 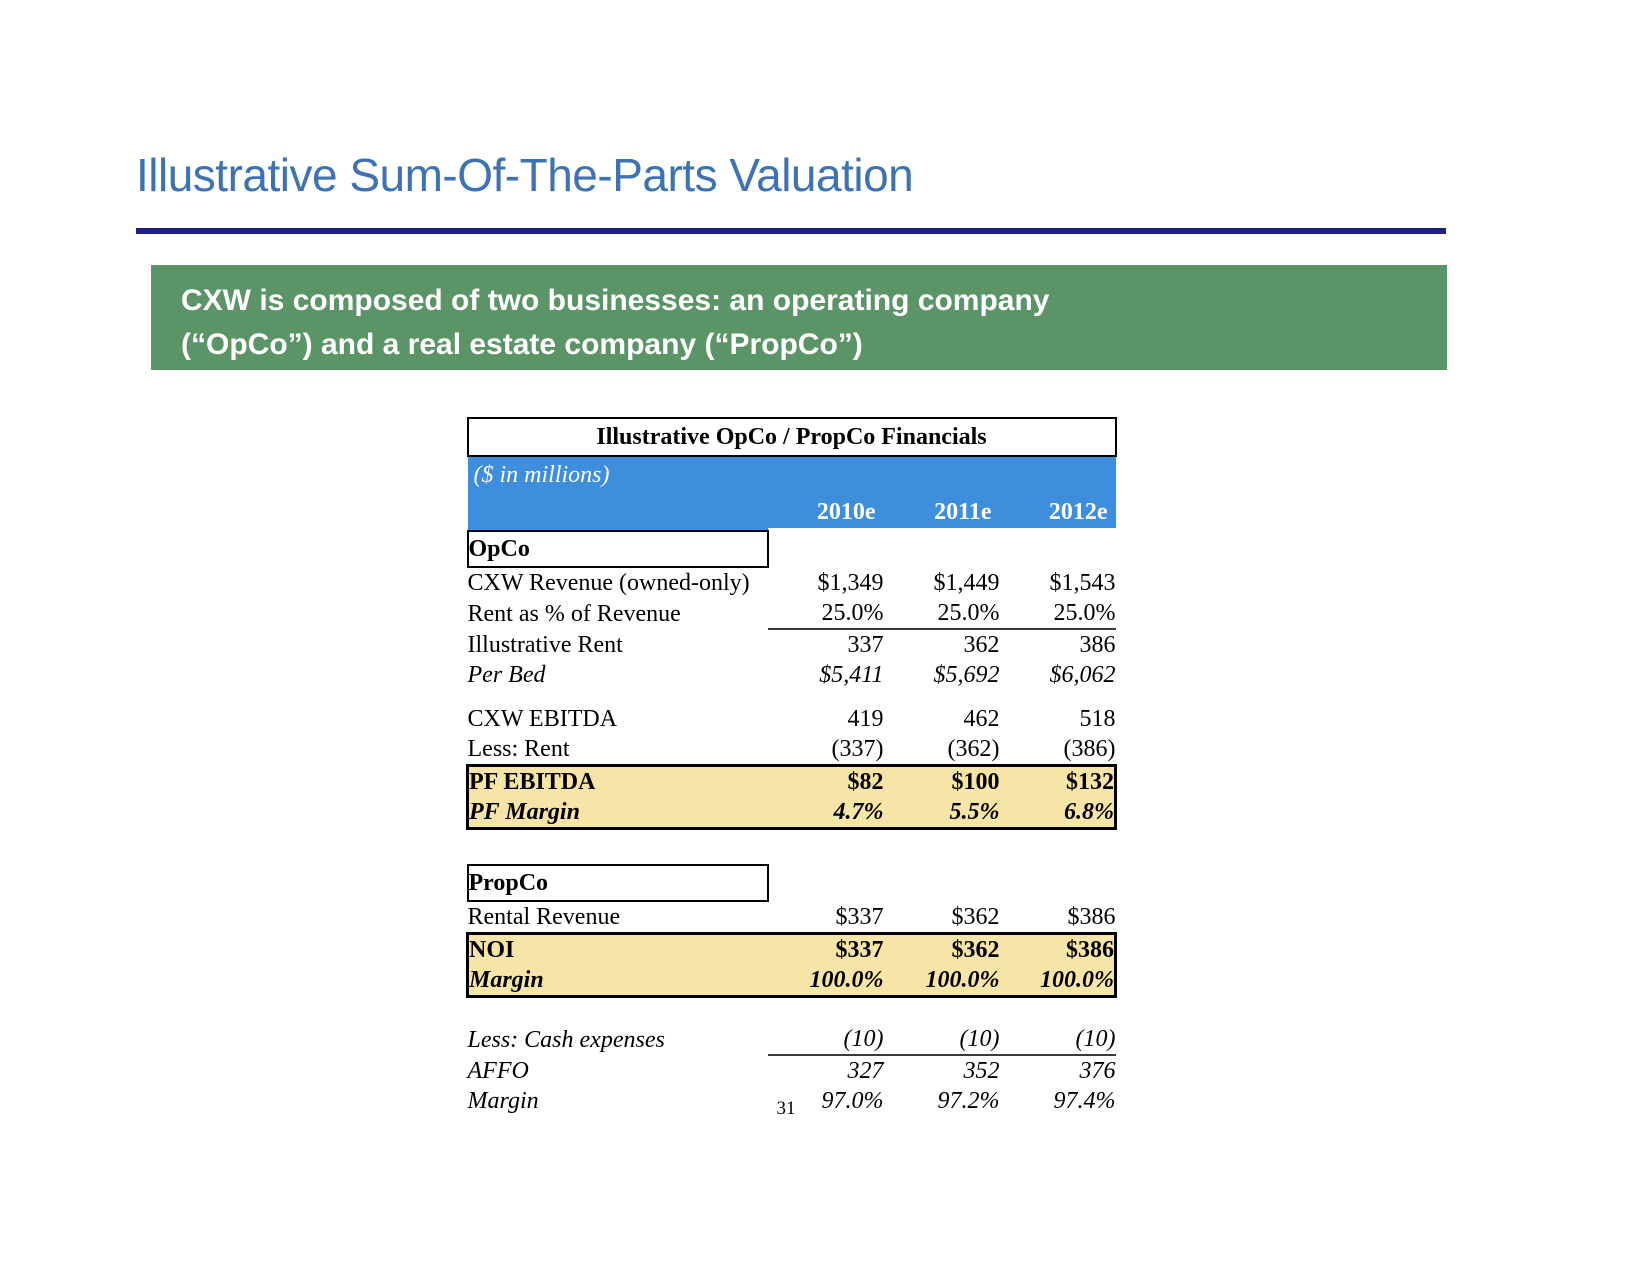 I want to click on highlight-row-pf-ebitda: PF EBITDA $82 $100 $132, so click(x=791, y=780).